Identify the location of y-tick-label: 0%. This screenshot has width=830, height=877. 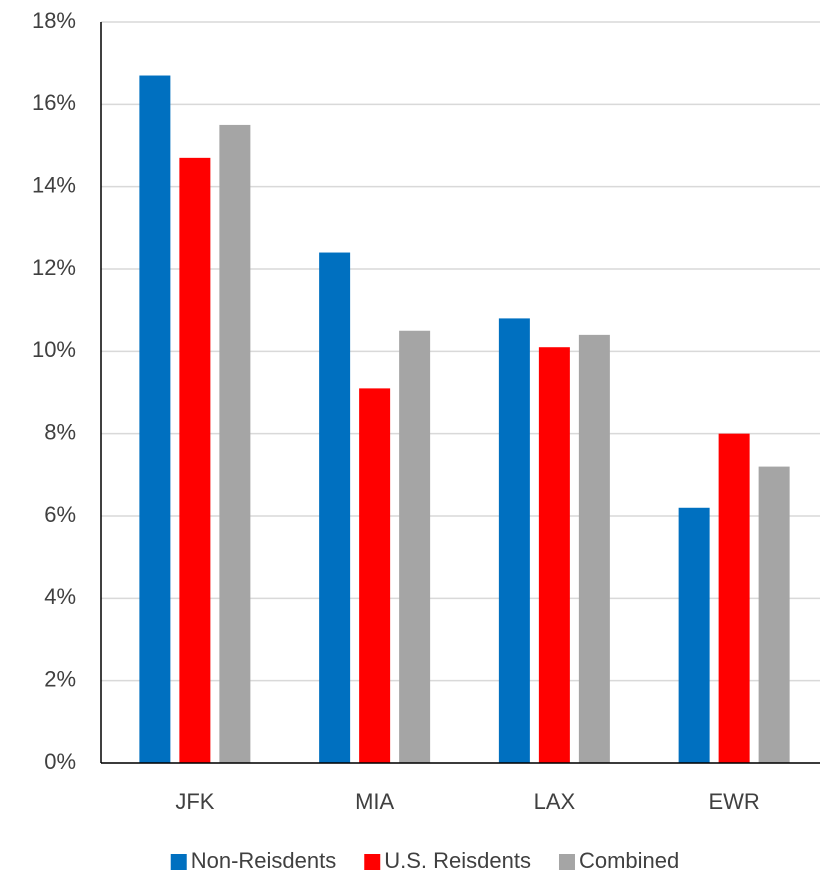
(60, 761).